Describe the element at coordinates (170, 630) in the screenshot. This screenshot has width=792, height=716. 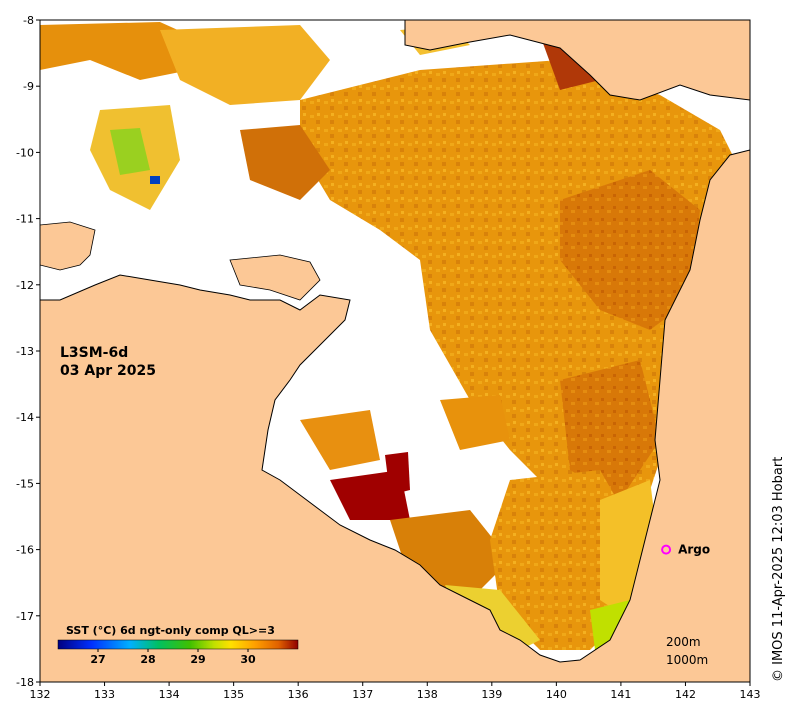
I see `colorbar-title: SST (°C) 6d ngt-only comp QL>=3` at that location.